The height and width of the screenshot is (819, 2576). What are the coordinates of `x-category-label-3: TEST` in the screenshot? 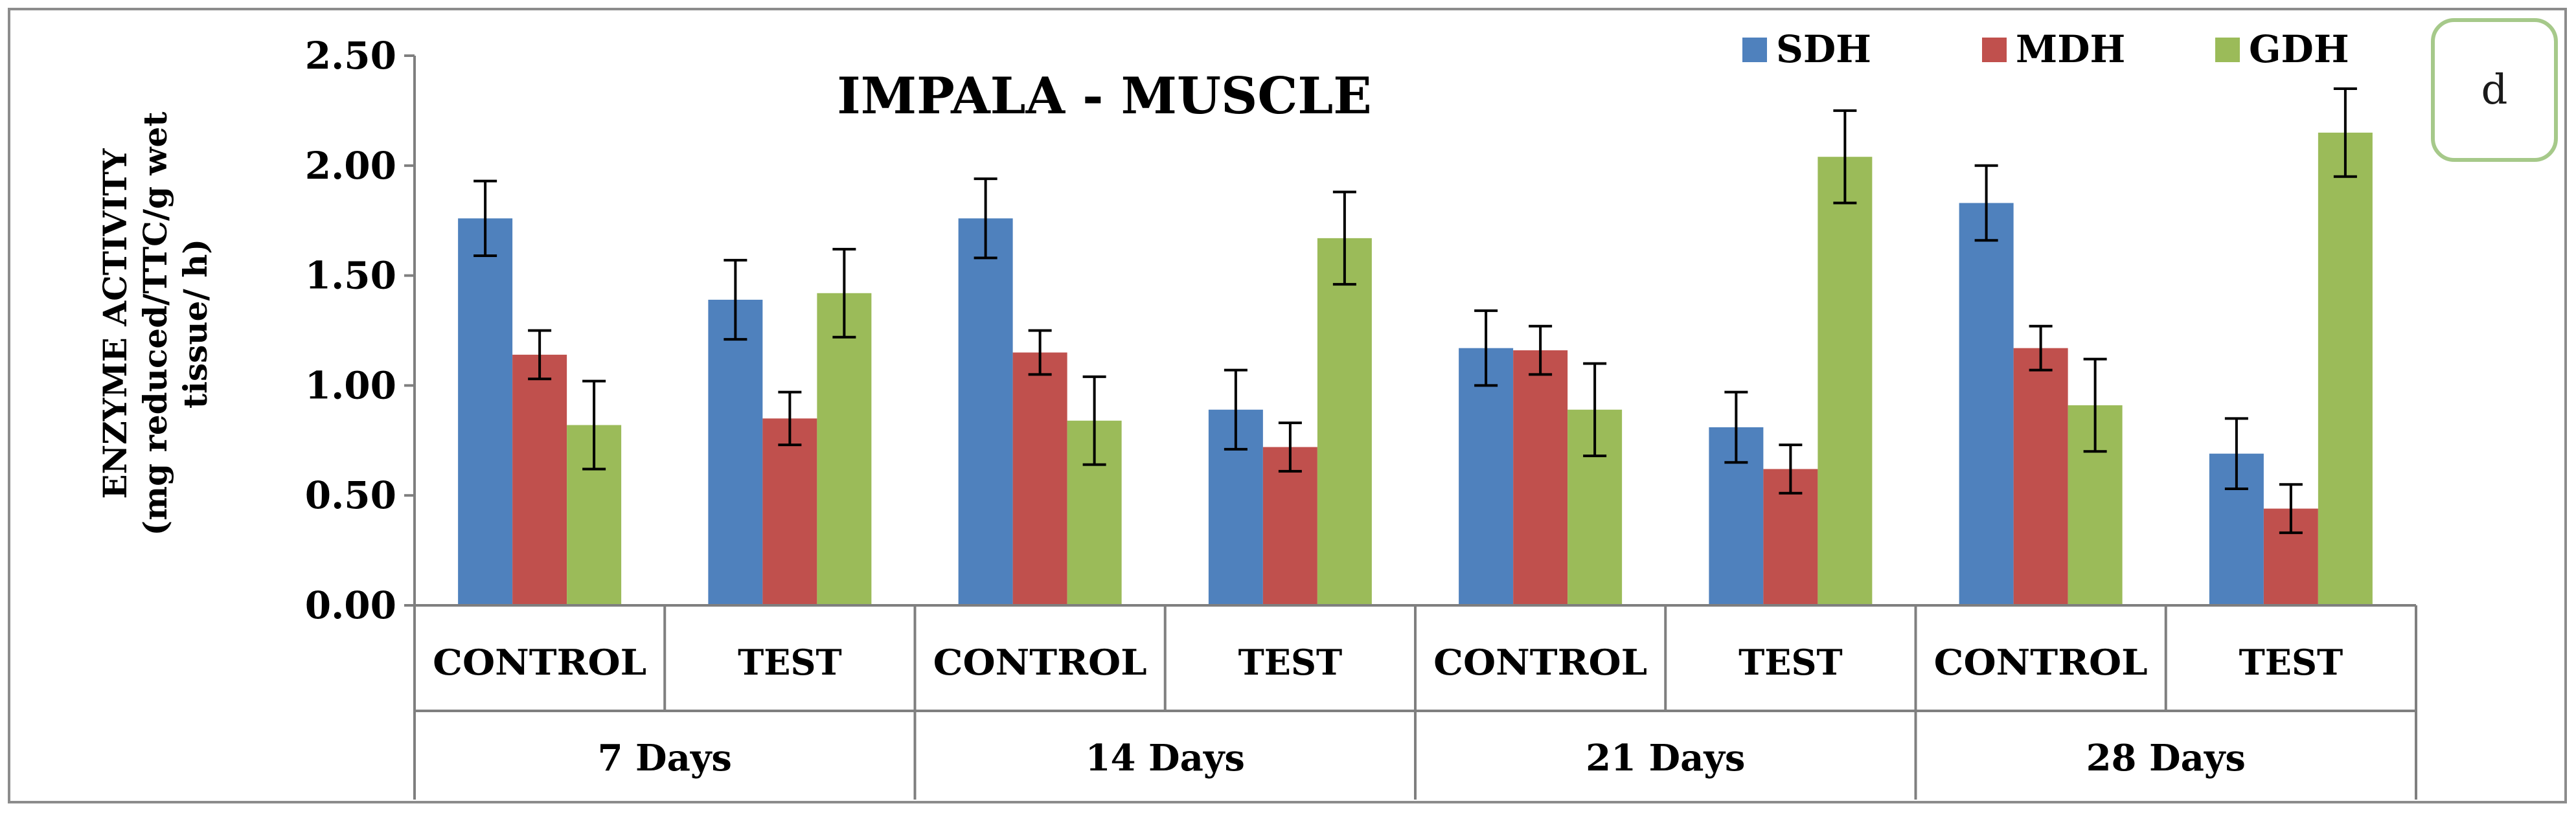 It's located at (1291, 663).